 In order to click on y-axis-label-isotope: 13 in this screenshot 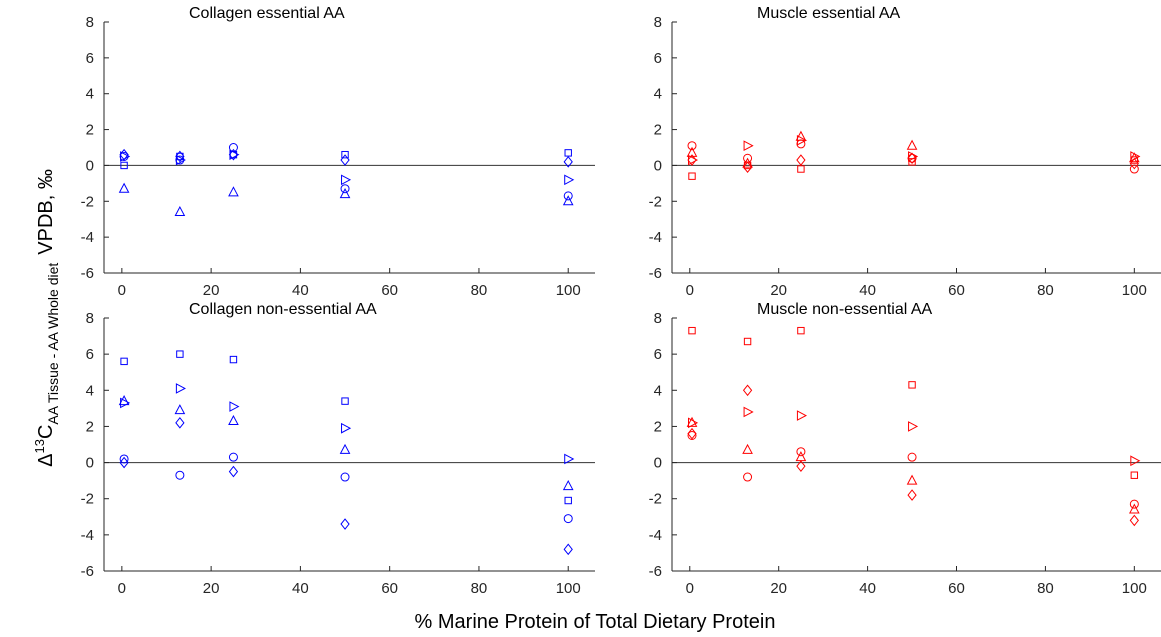, I will do `click(39, 446)`.